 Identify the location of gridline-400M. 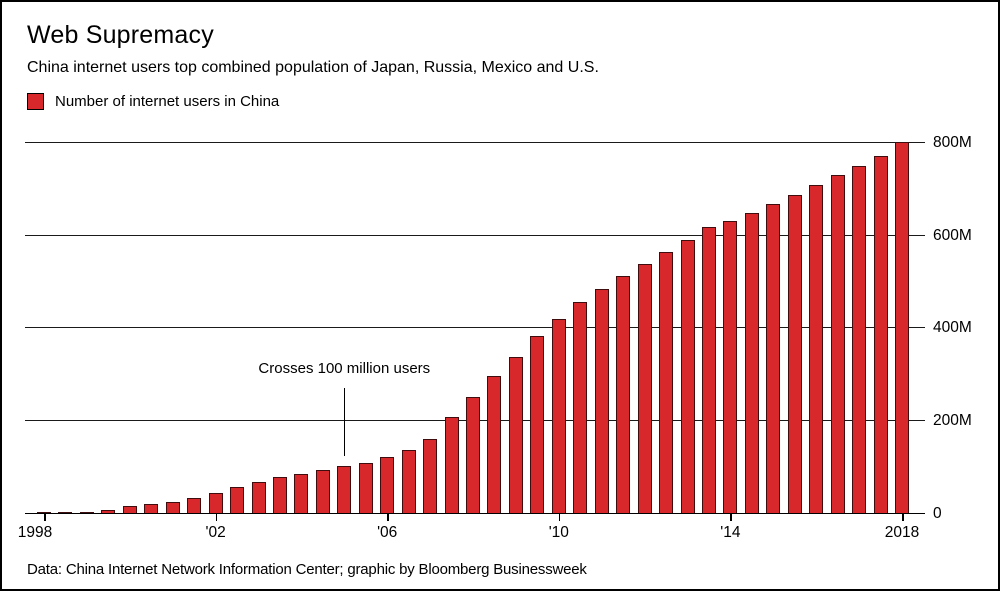
(475, 328).